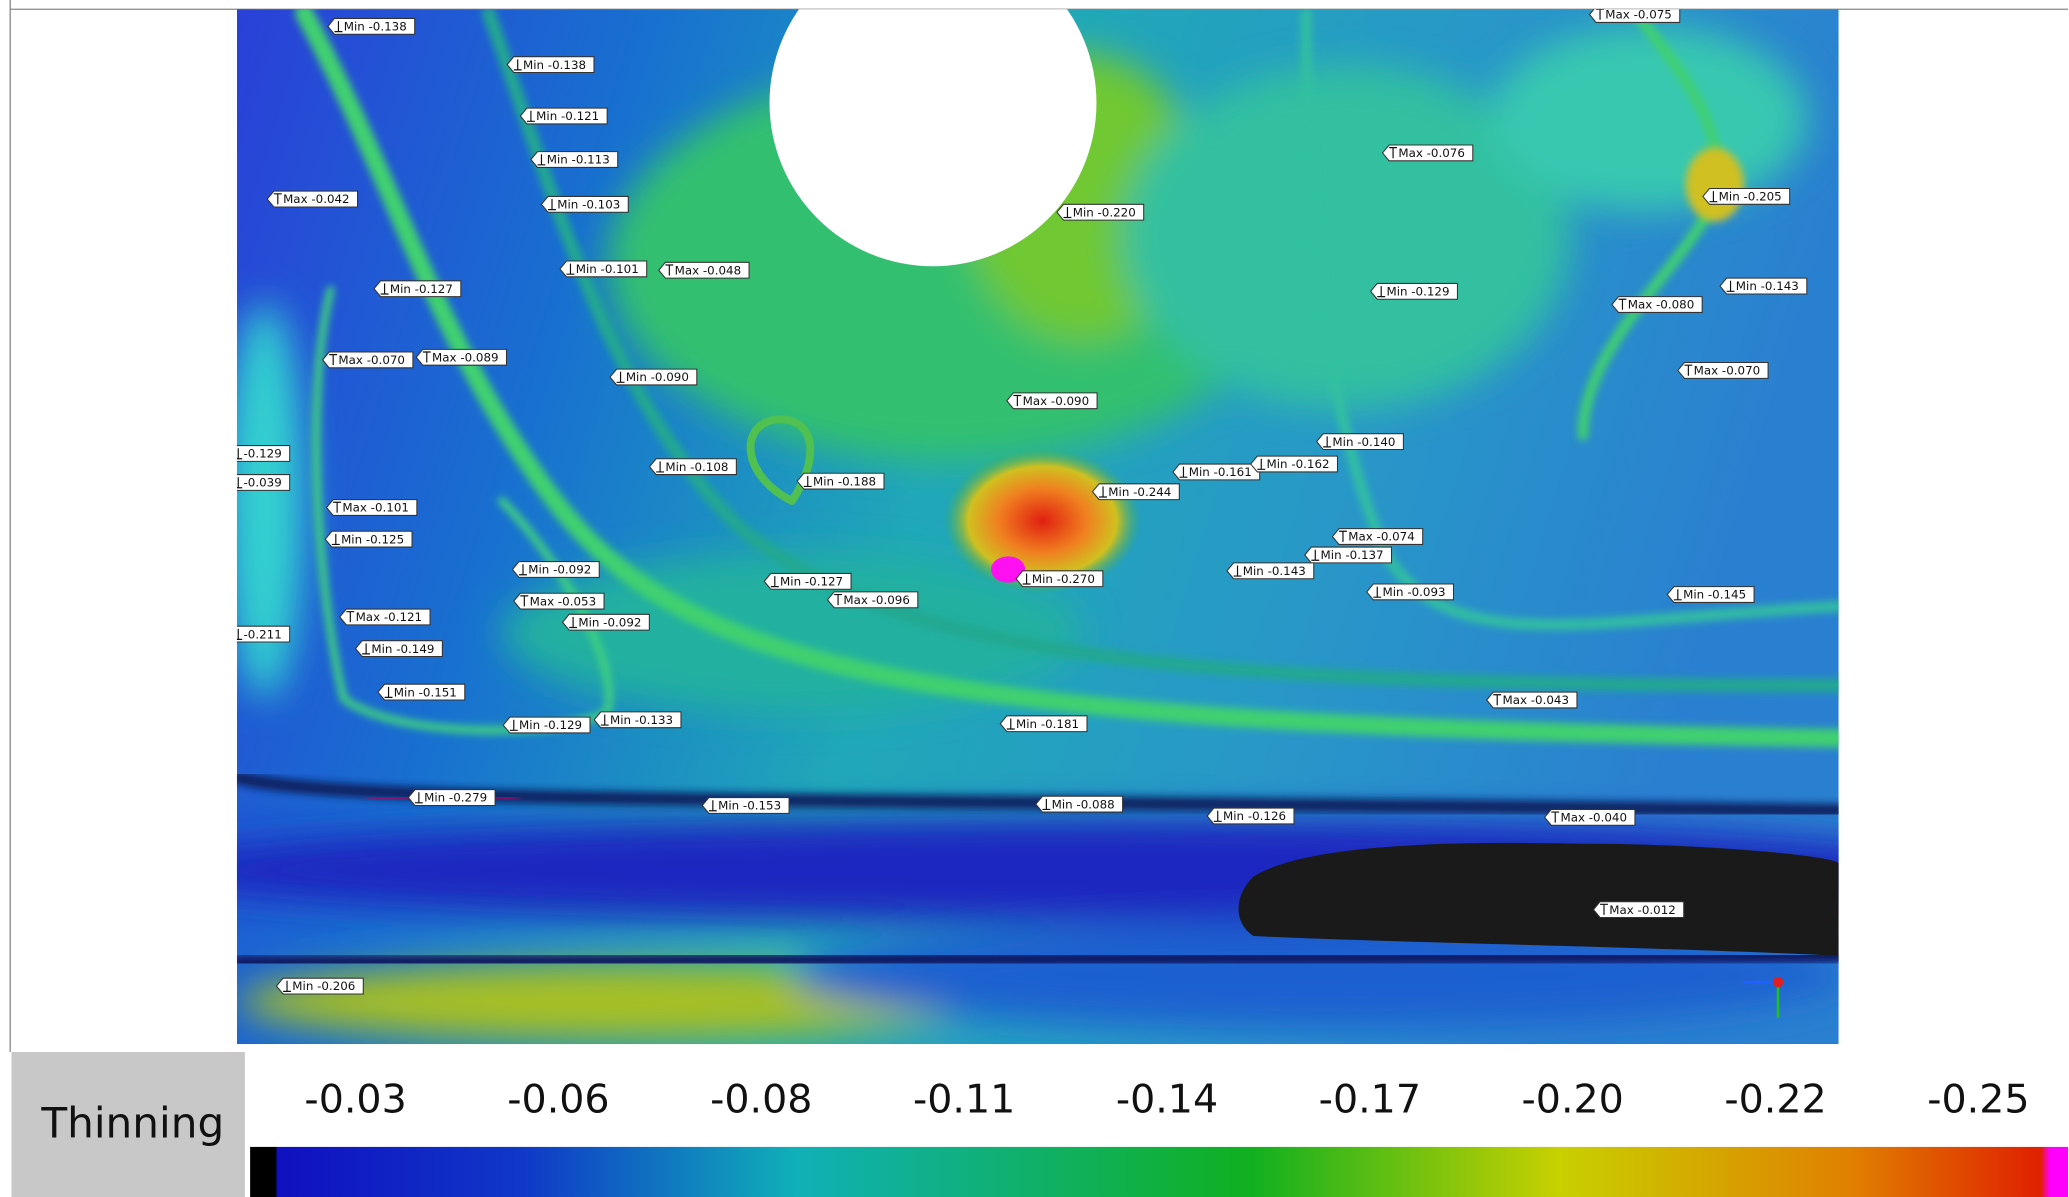 This screenshot has height=1197, width=2069. I want to click on result-tag-text: Min -0.092, so click(559, 570).